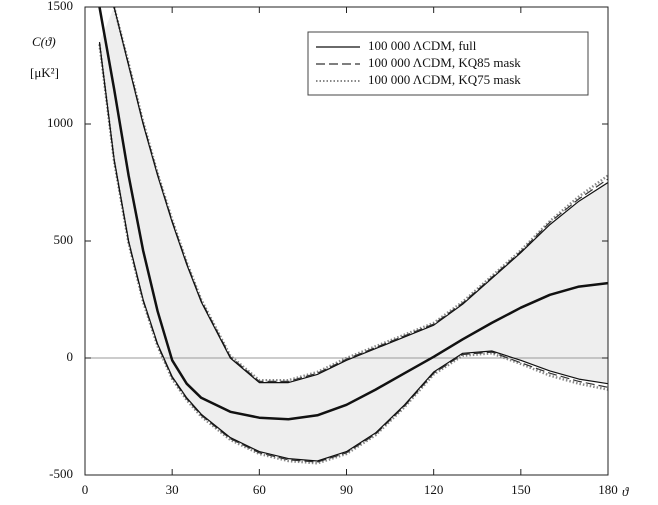  I want to click on legend-label: 100 000 ΛCDM, KQ85 mask, so click(444, 62).